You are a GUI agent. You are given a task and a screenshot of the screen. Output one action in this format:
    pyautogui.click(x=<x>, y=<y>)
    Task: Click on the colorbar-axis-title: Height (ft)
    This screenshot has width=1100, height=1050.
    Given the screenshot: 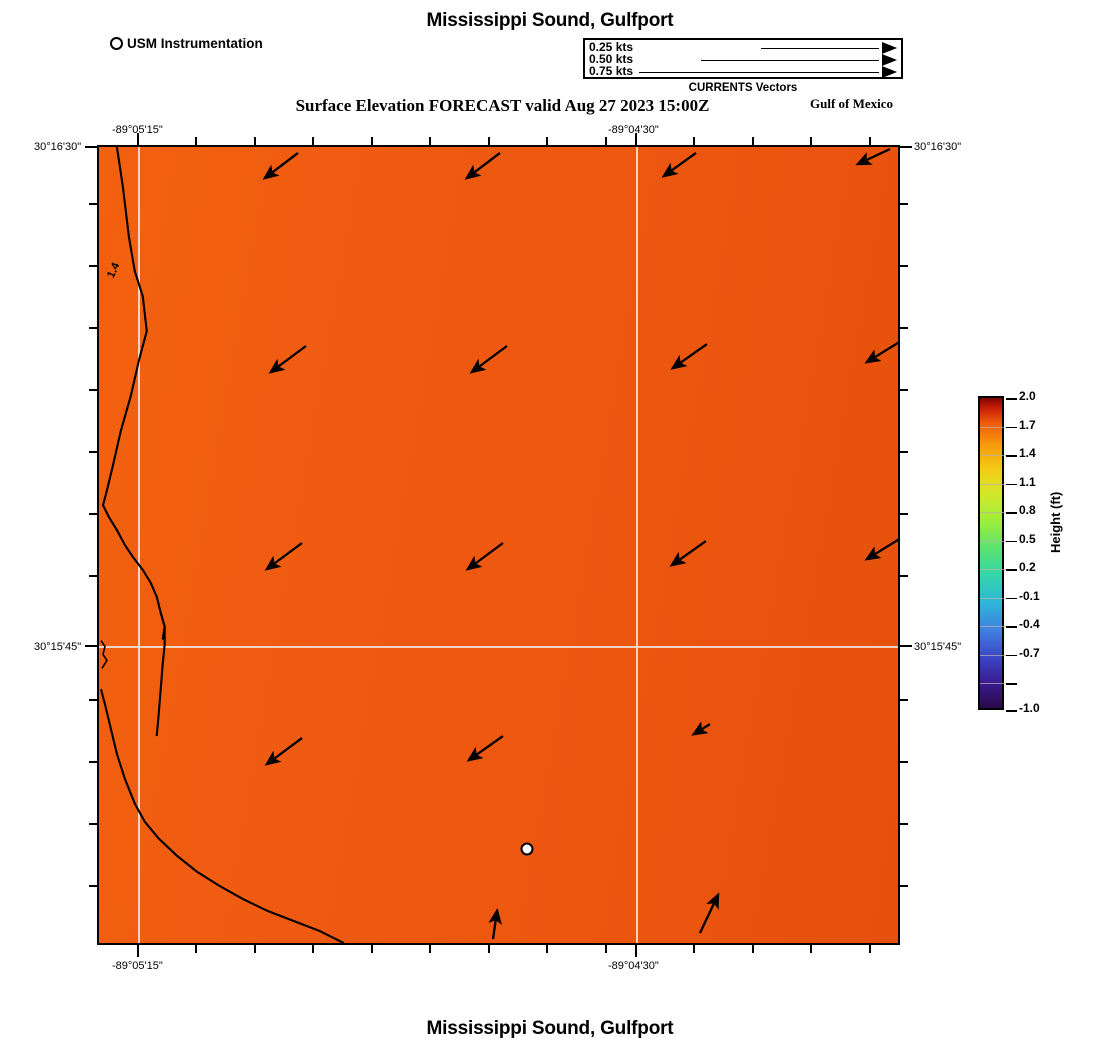 What is the action you would take?
    pyautogui.click(x=1055, y=522)
    